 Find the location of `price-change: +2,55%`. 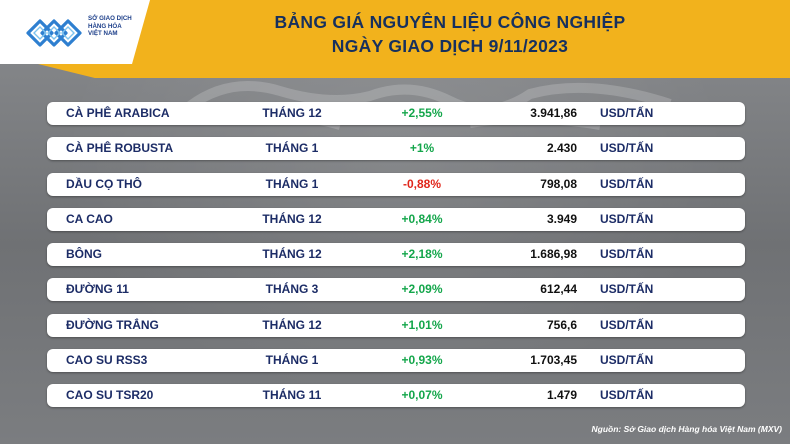

price-change: +2,55% is located at coordinates (422, 113).